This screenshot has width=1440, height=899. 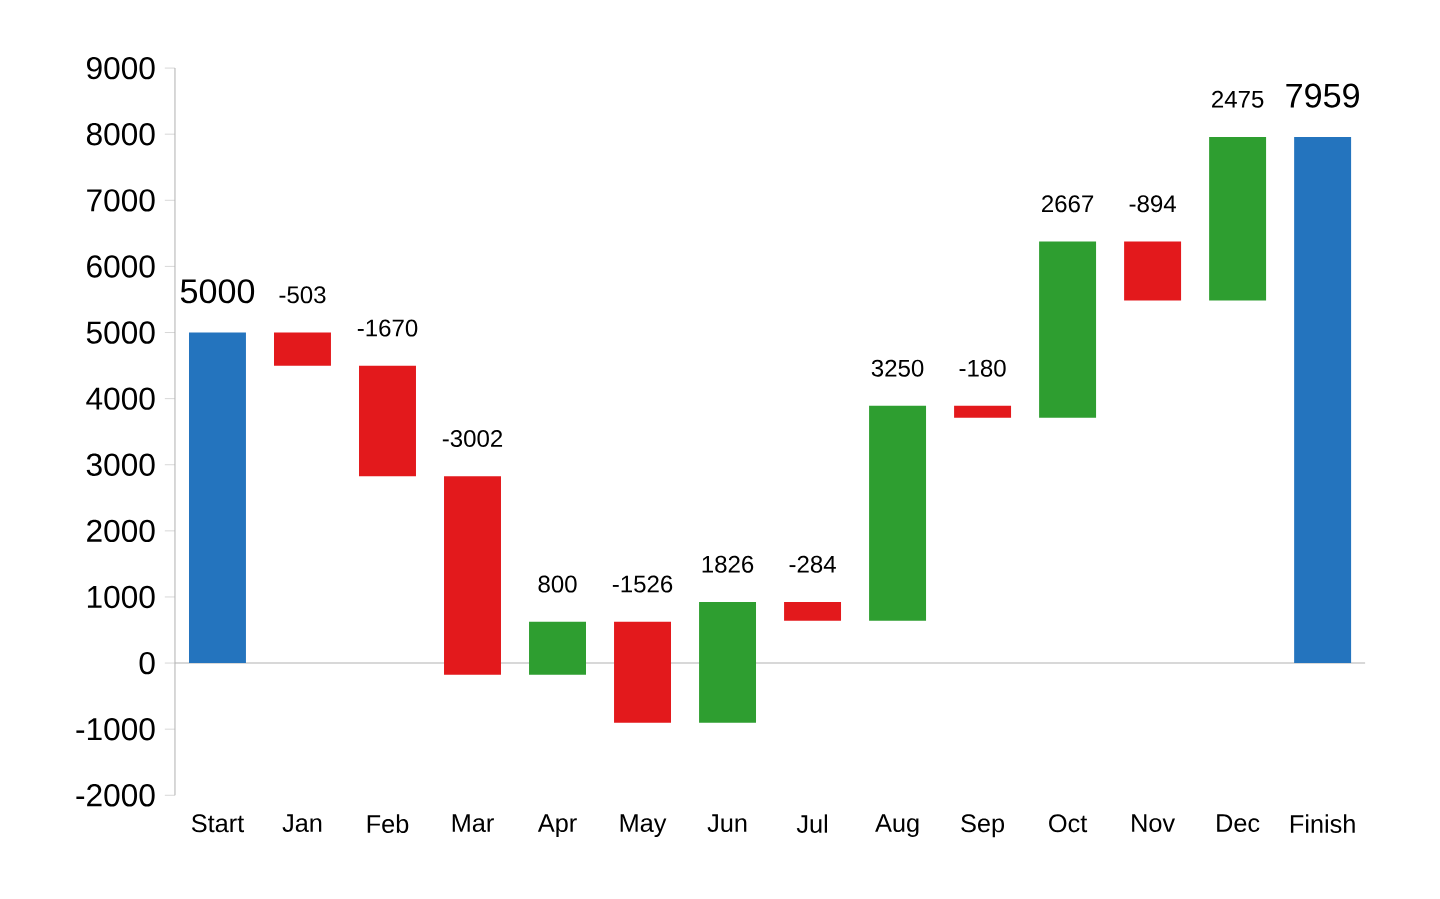 I want to click on data-label: -1526, so click(x=642, y=584).